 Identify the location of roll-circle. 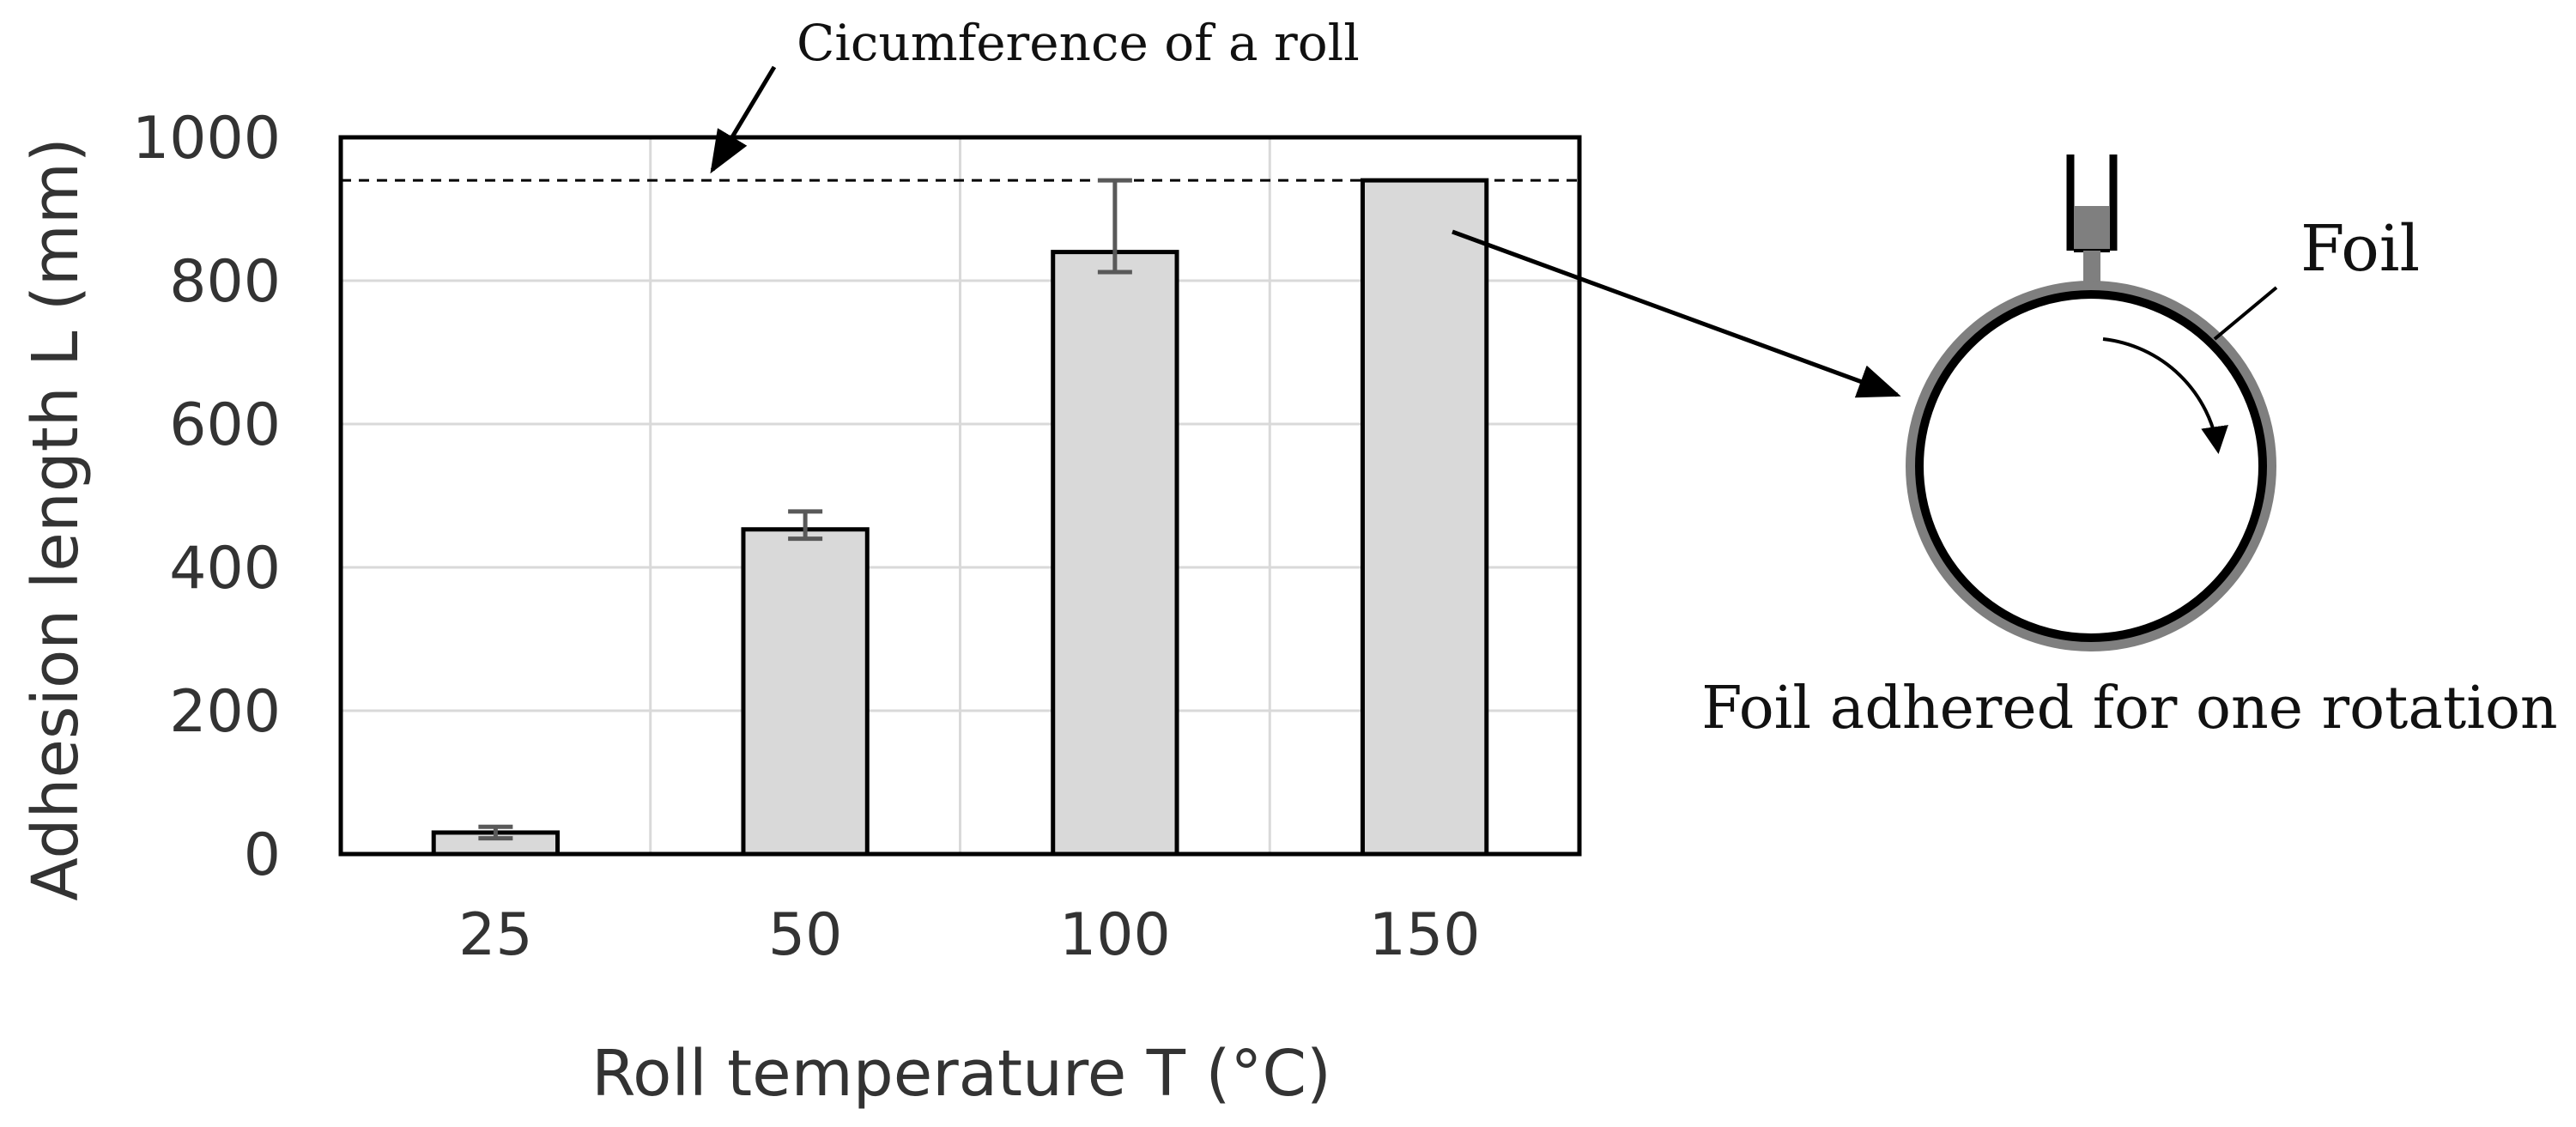
(2091, 466).